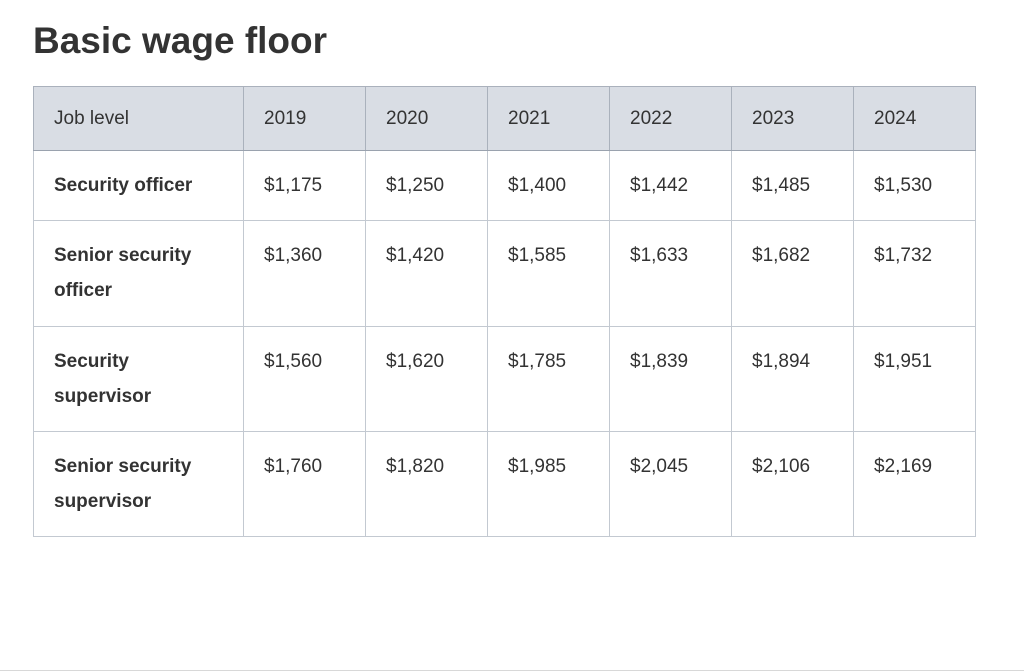 The image size is (1024, 671). Describe the element at coordinates (914, 378) in the screenshot. I see `wage-cell: $1,951` at that location.